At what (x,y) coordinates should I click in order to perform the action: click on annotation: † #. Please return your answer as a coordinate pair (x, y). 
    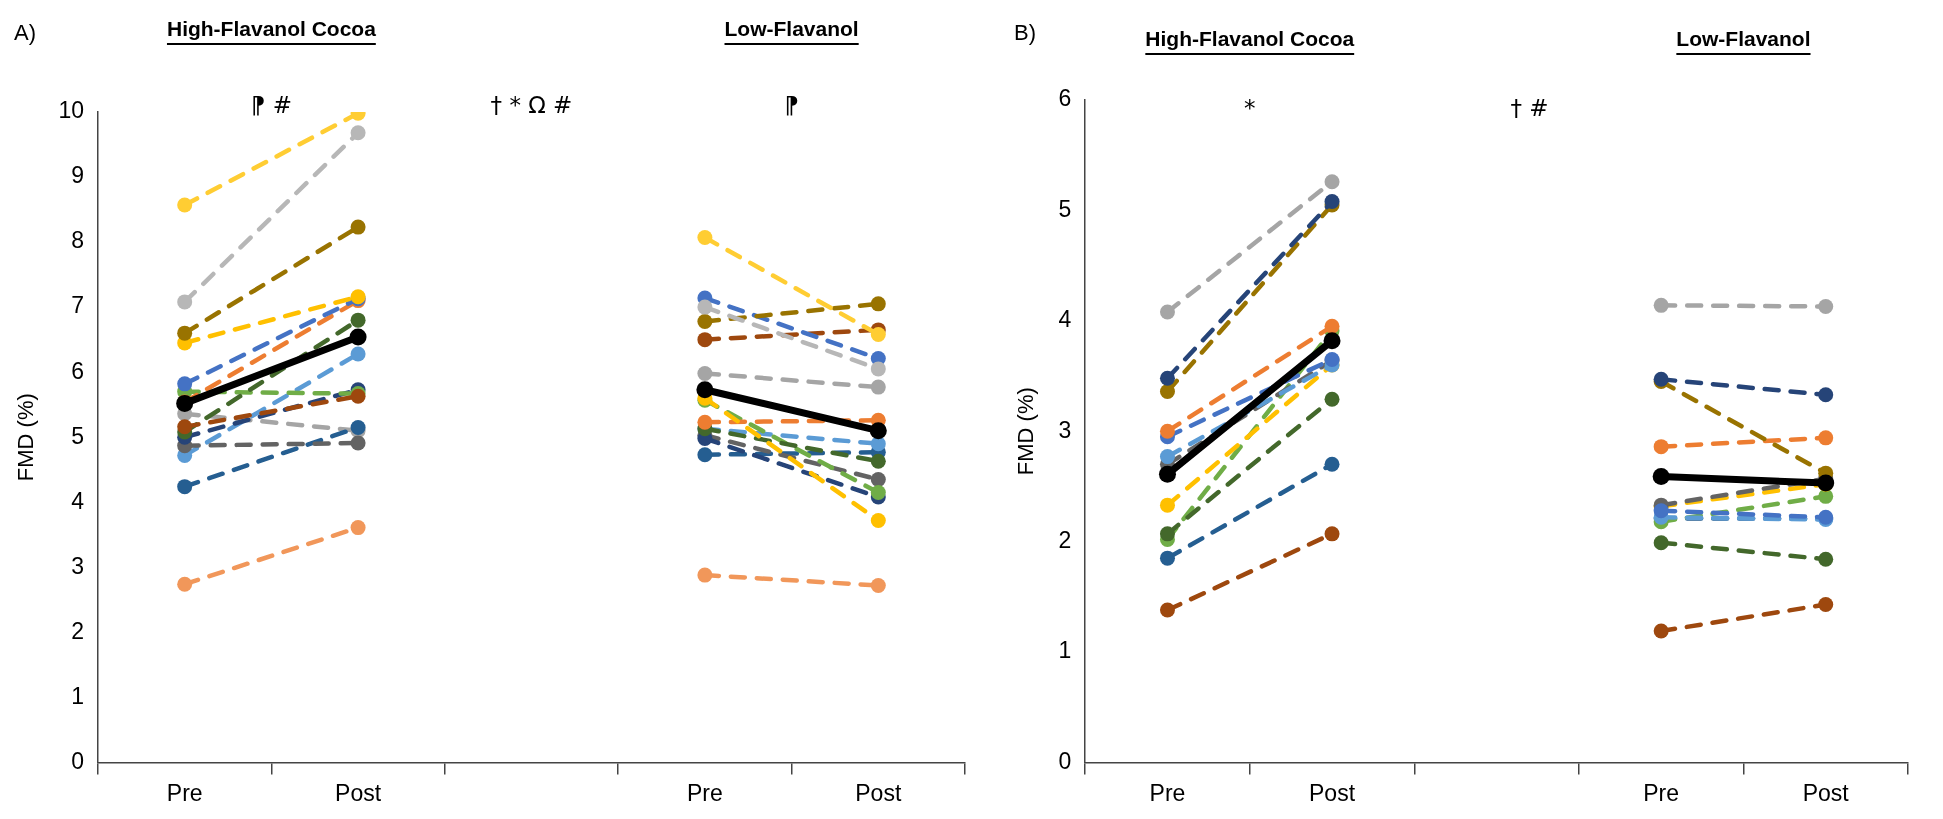
    Looking at the image, I should click on (1529, 107).